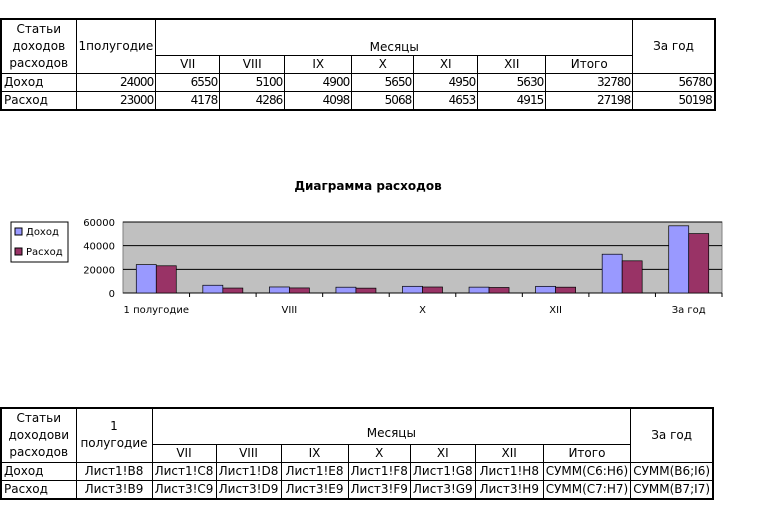  I want to click on cell: 4915, so click(512, 100).